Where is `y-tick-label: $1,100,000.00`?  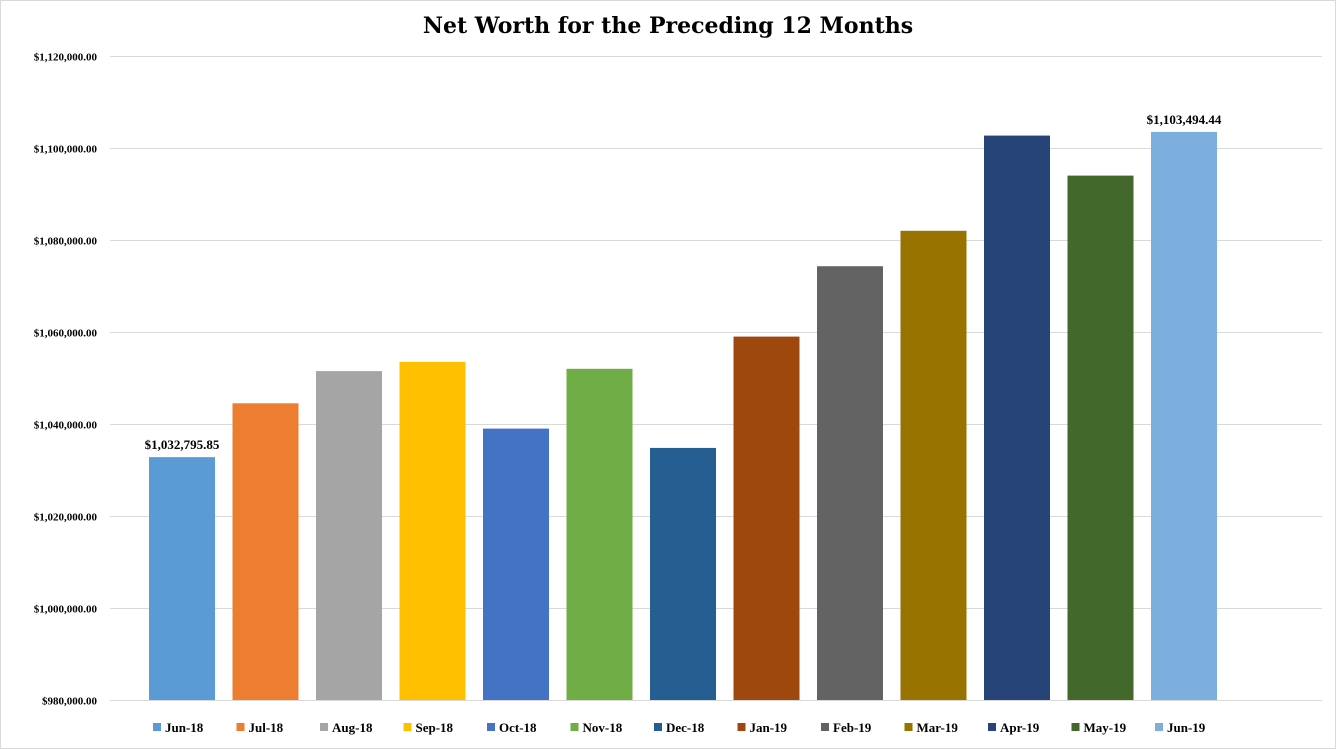 y-tick-label: $1,100,000.00 is located at coordinates (66, 150).